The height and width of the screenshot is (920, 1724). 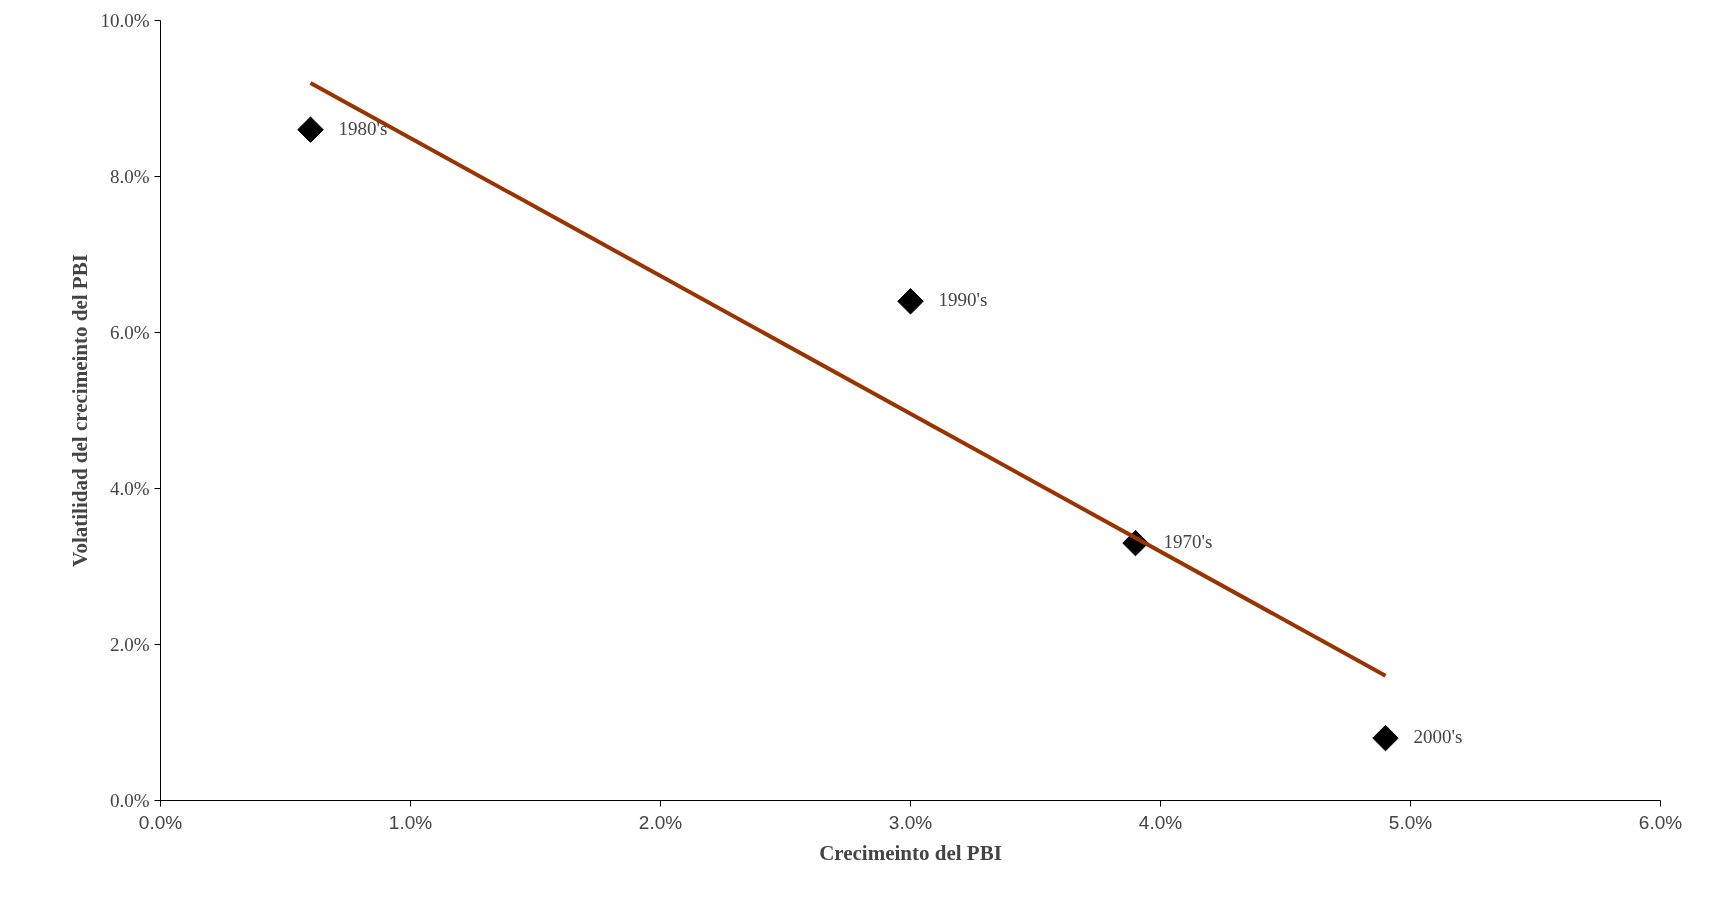 I want to click on x-axis-title: Crecimeinto del PBI, so click(x=910, y=852).